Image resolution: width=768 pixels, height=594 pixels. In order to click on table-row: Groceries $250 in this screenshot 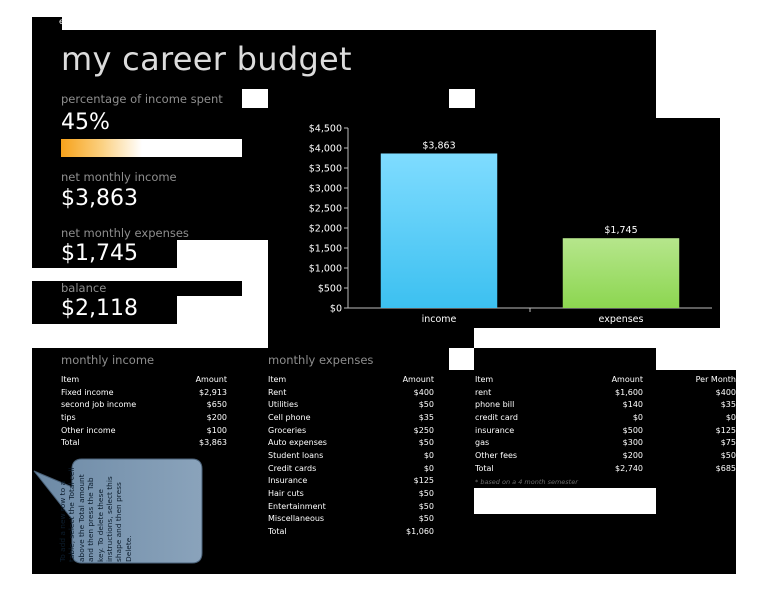, I will do `click(351, 430)`.